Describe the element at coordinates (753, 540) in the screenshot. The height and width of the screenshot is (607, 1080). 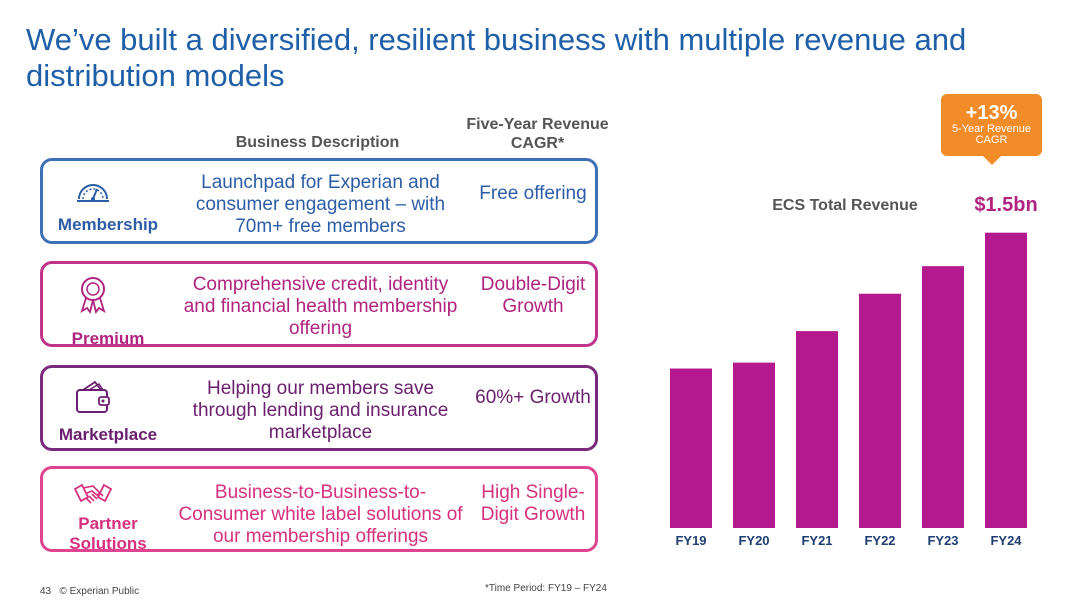
I see `x-tick-label: FY20` at that location.